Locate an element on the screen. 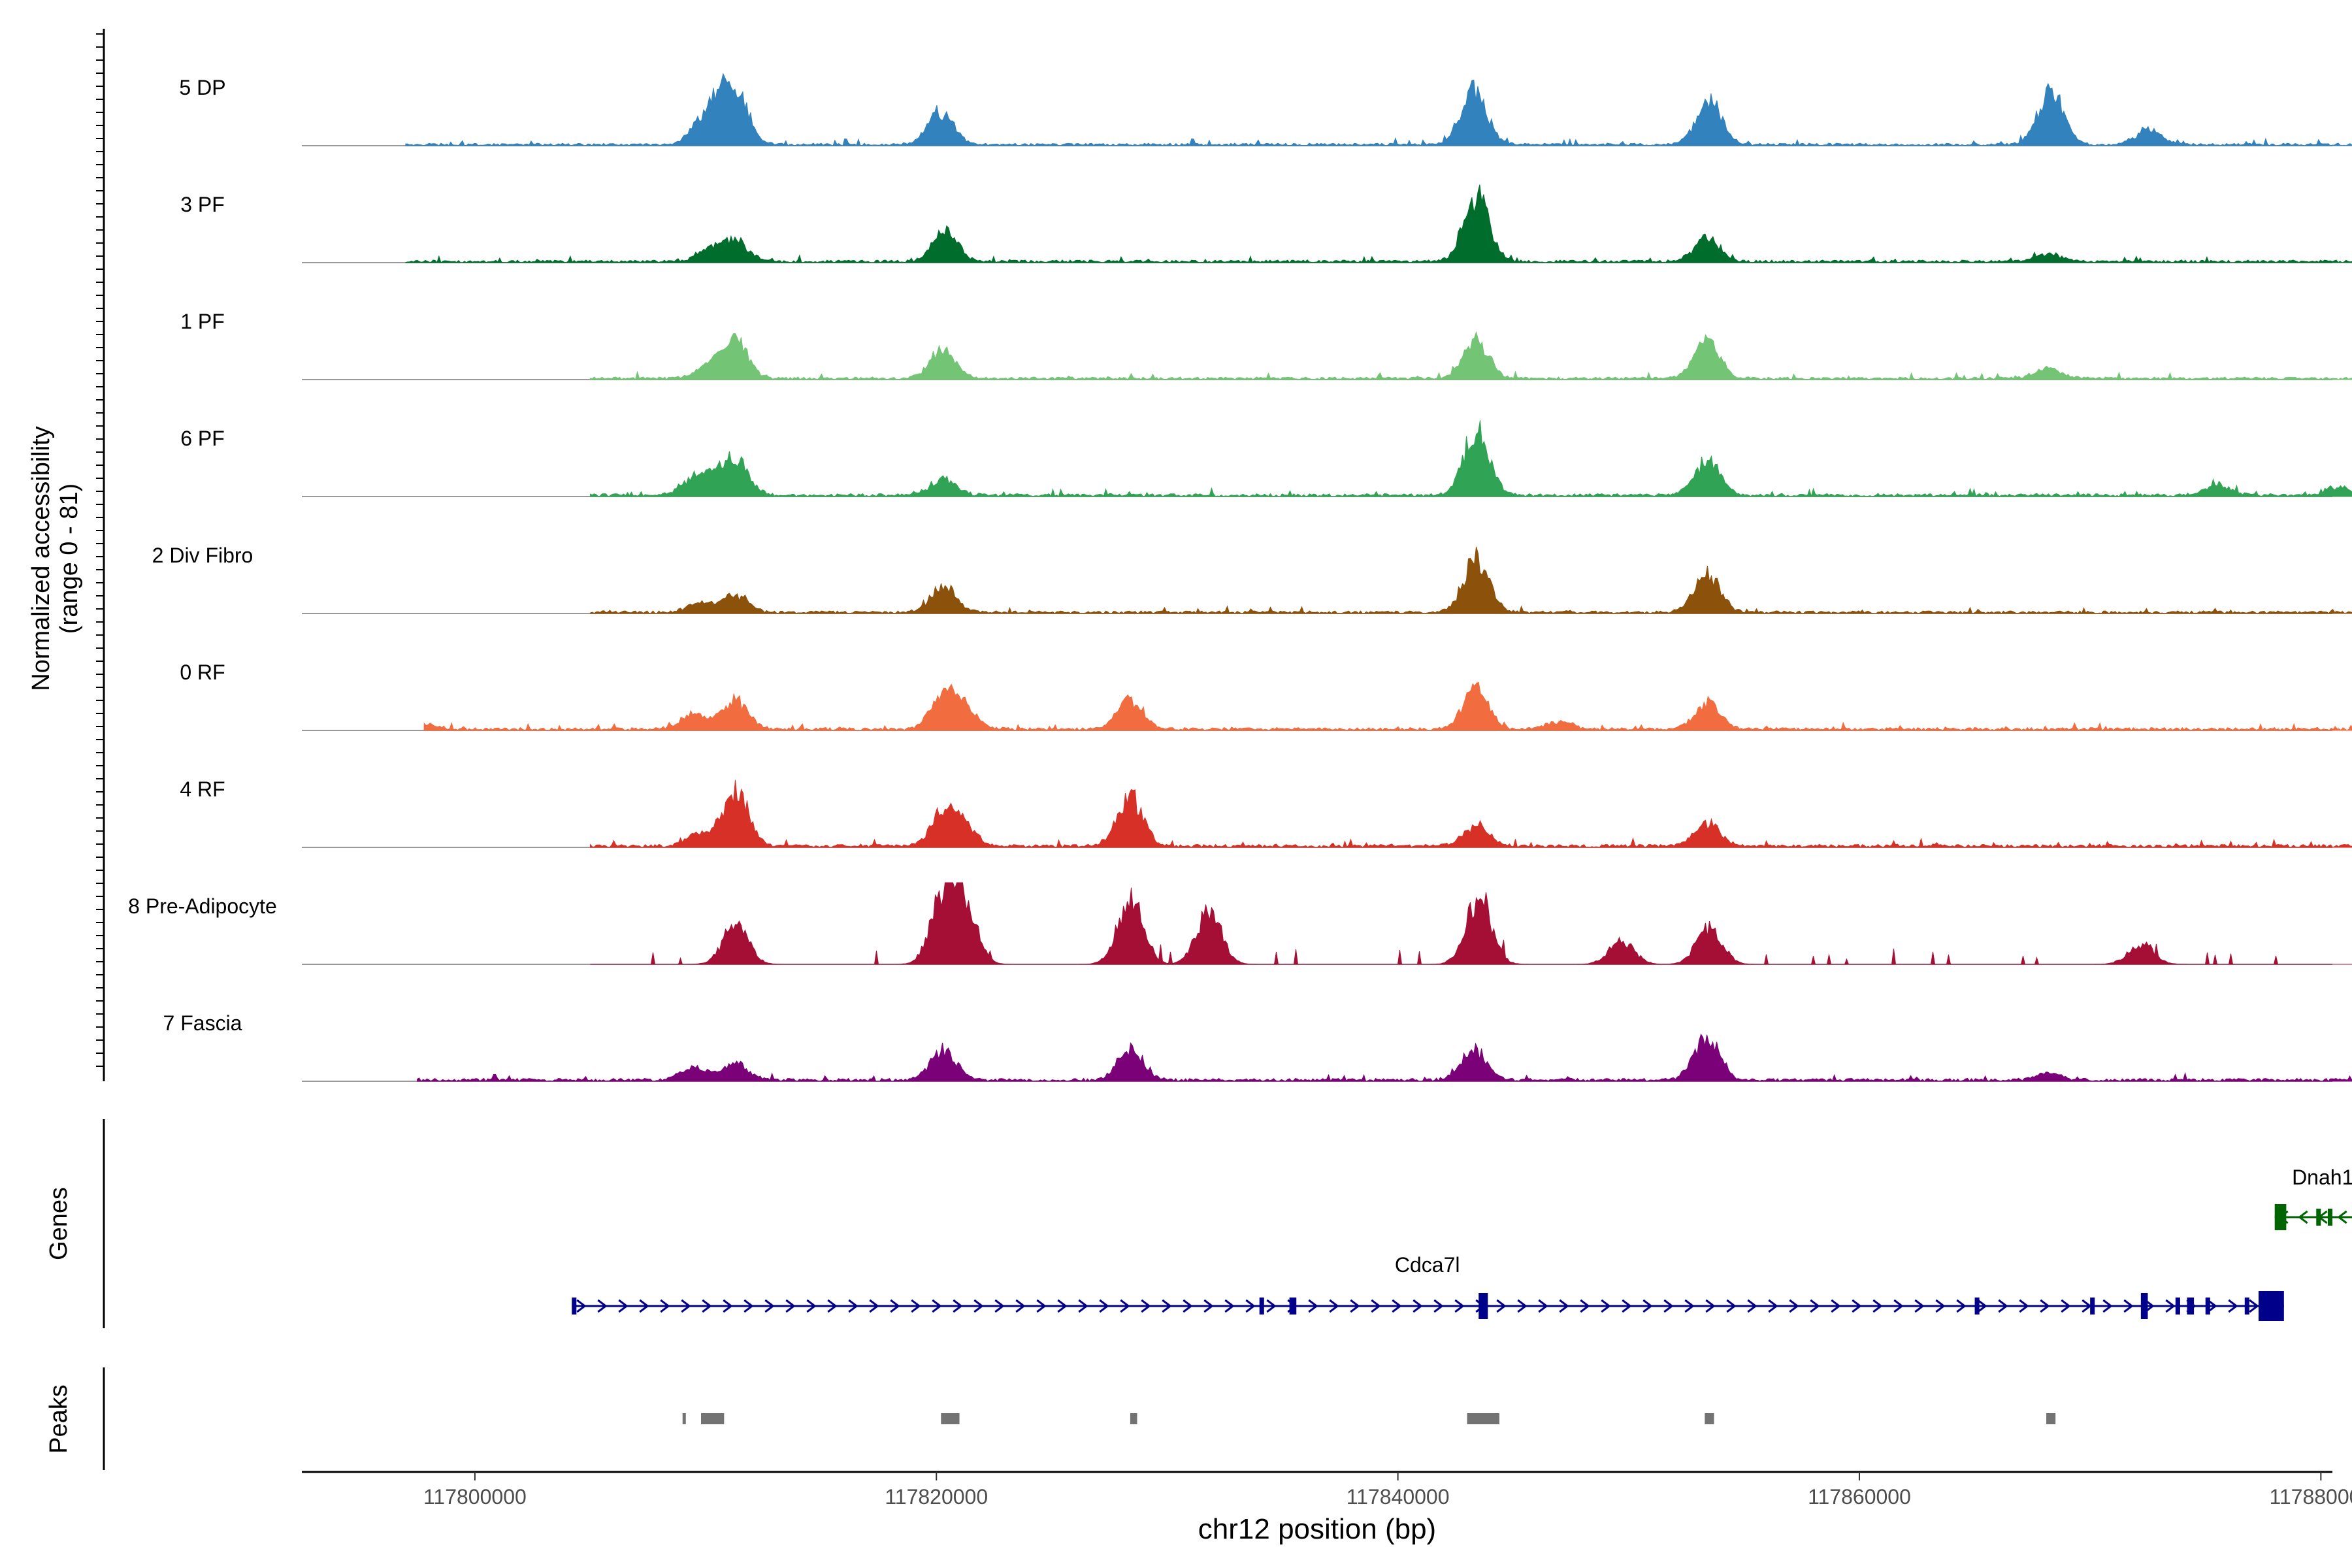 This screenshot has width=2352, height=1568. coverage-track: 8 Pre-Adipocyte is located at coordinates (1240, 923).